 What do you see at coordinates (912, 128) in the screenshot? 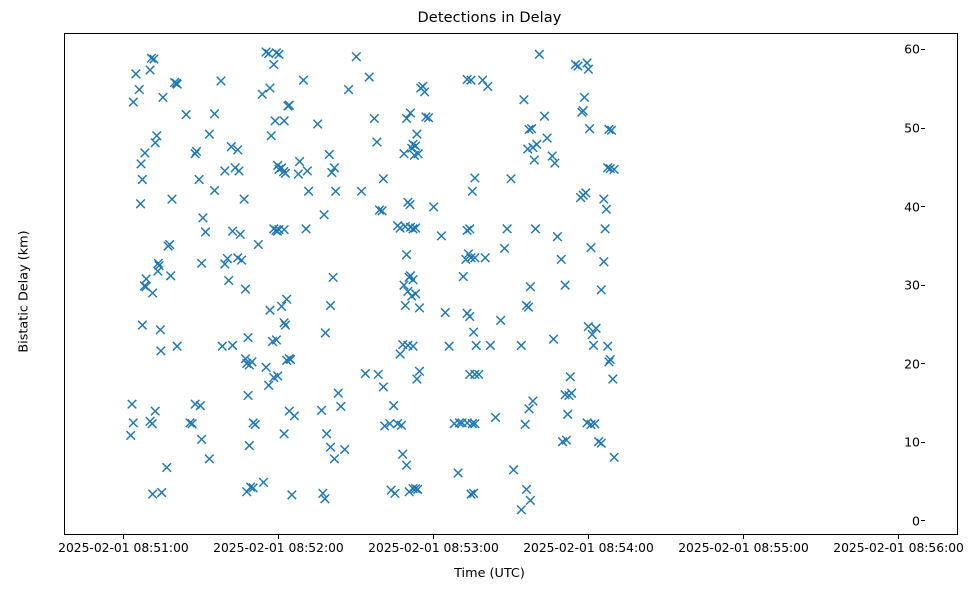
I see `y-tick-label: 50` at bounding box center [912, 128].